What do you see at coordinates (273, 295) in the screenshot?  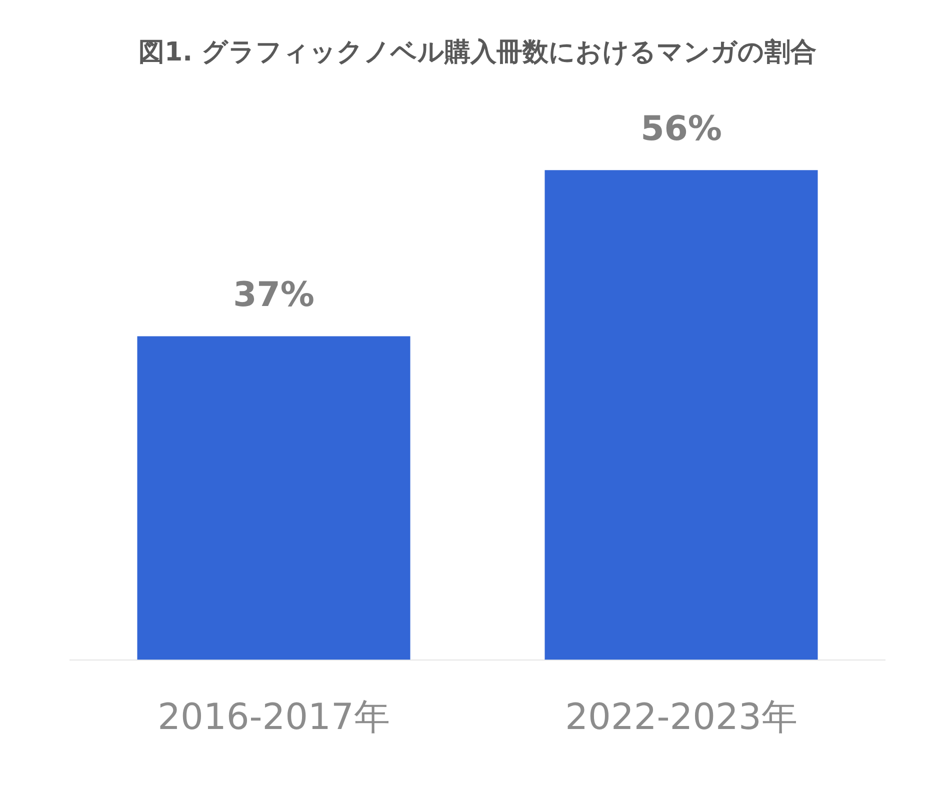 I see `data-label: 37%` at bounding box center [273, 295].